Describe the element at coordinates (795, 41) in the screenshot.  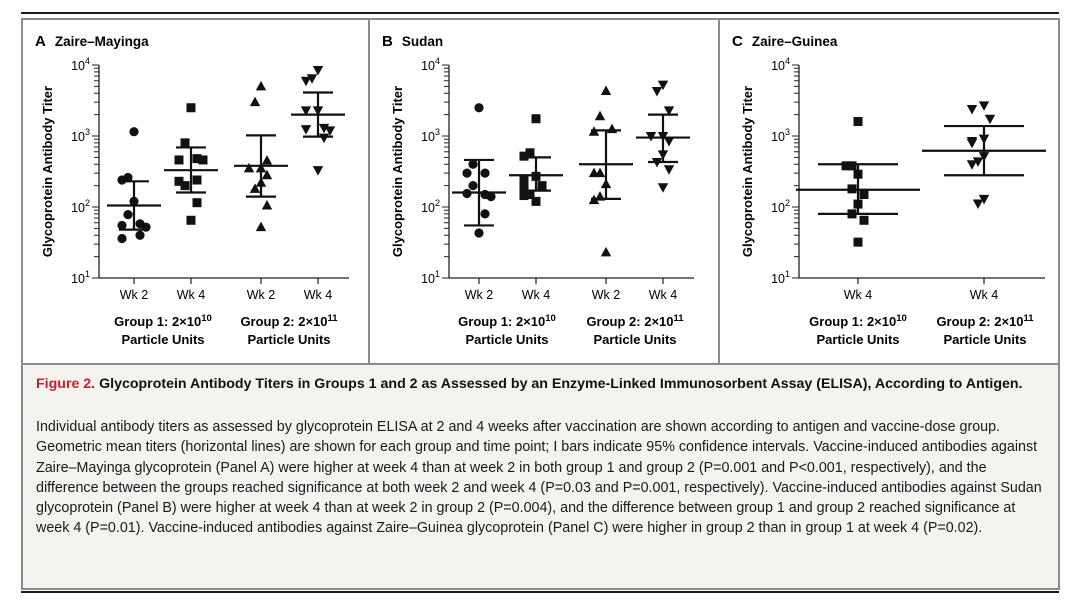
I see `panel-antigen-name: Zaire–Guinea` at that location.